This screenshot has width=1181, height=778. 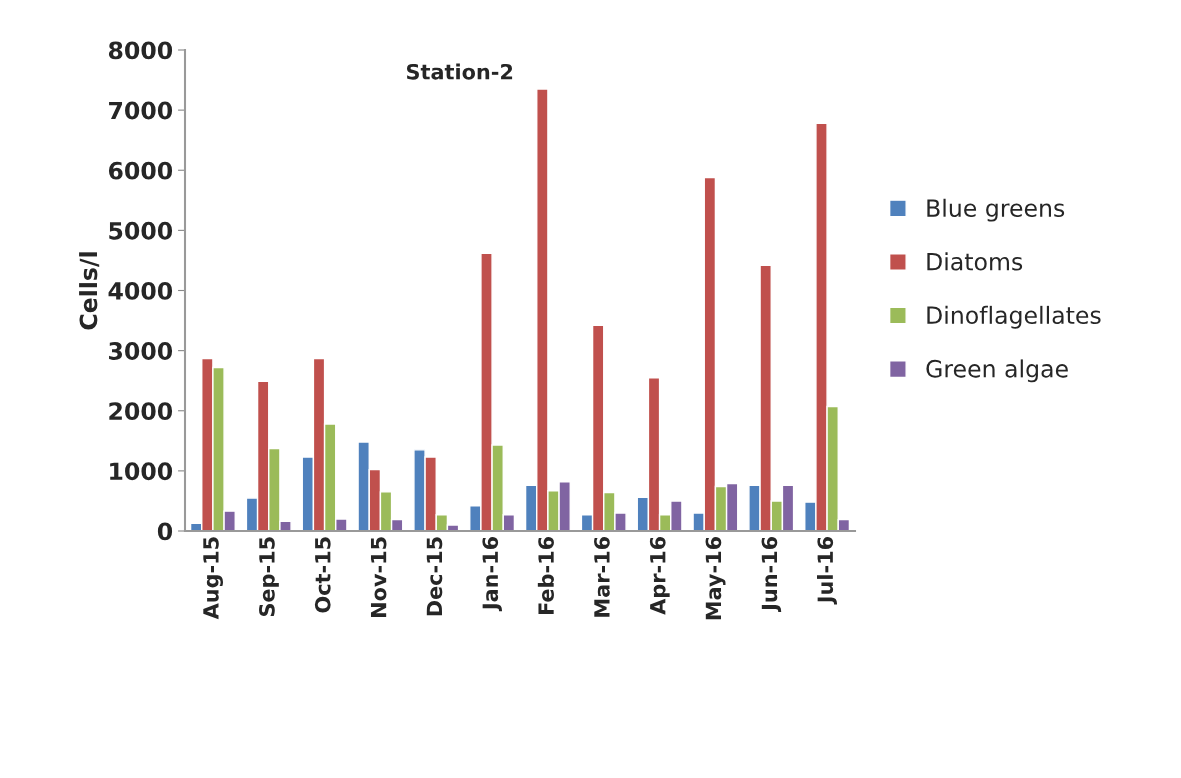 I want to click on y-axis-title: Cells/l, so click(x=89, y=291).